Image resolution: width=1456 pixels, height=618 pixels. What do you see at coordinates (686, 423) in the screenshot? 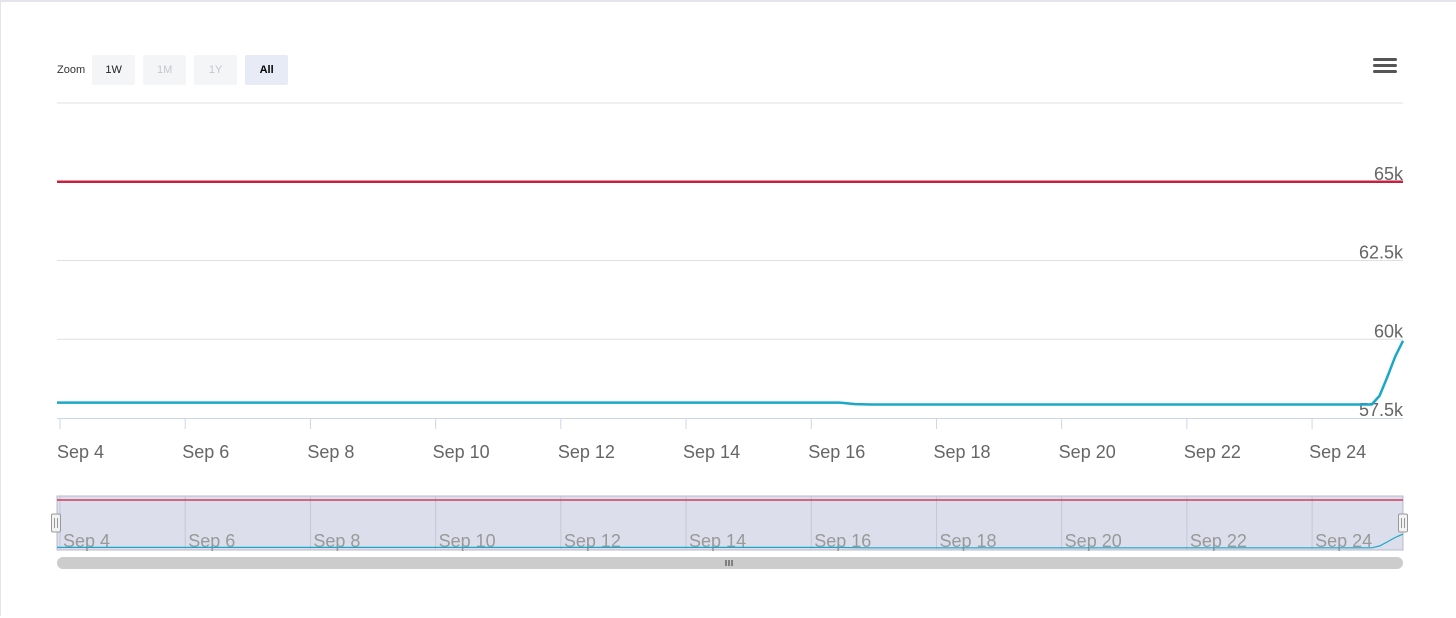
I see `x-axis-ticks` at bounding box center [686, 423].